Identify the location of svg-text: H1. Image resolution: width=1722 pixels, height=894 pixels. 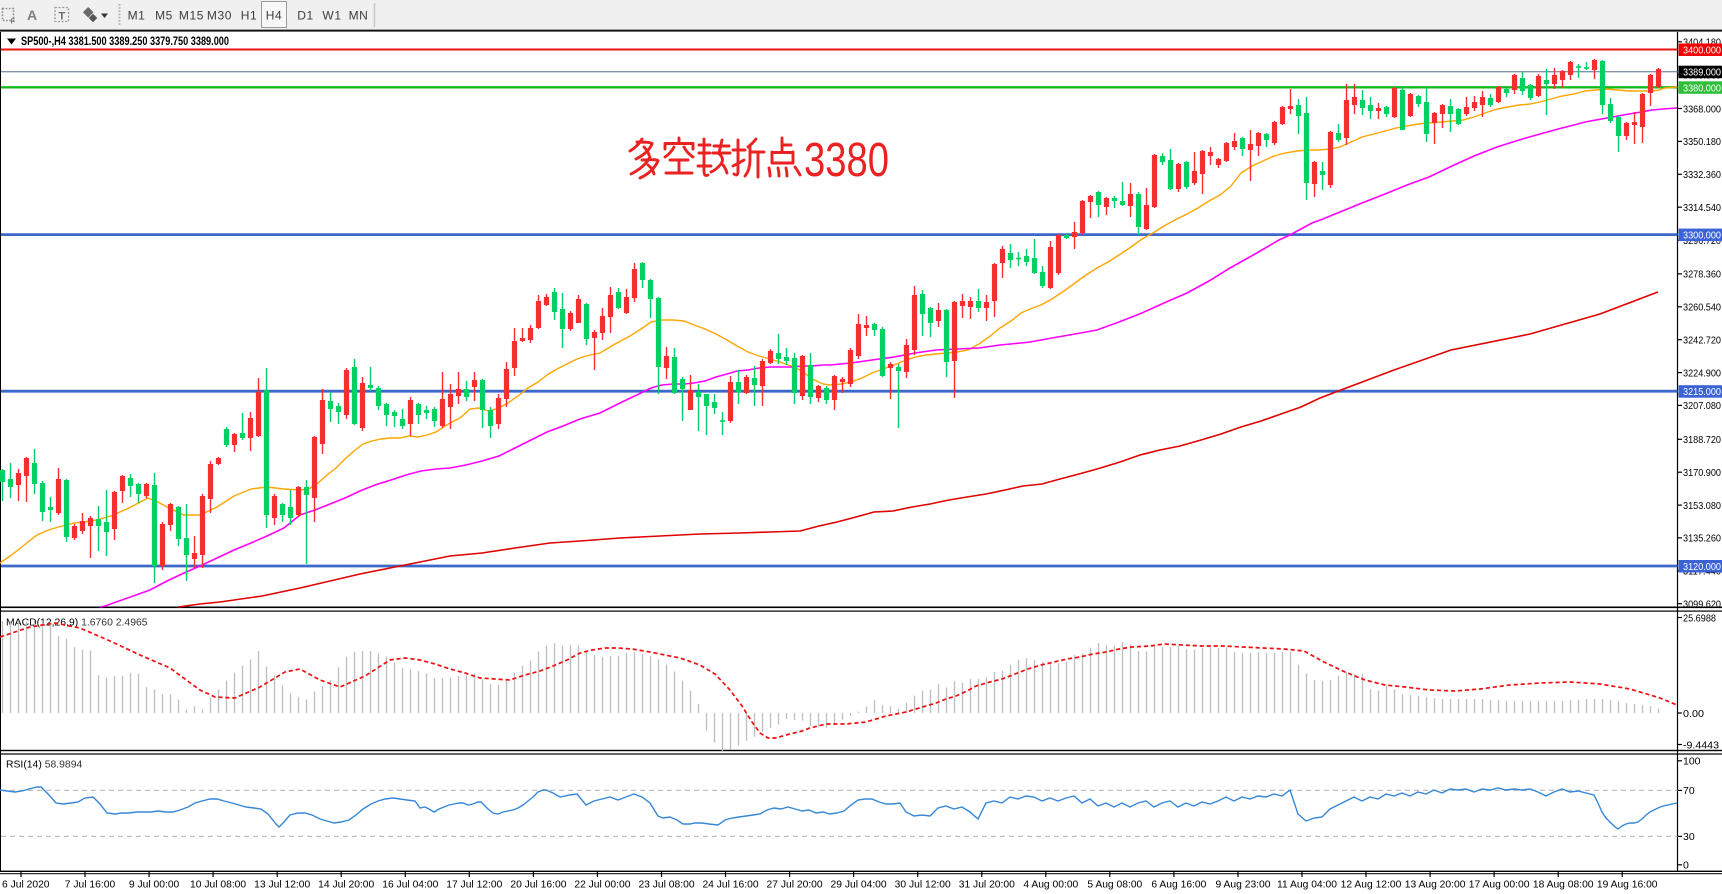
(249, 16).